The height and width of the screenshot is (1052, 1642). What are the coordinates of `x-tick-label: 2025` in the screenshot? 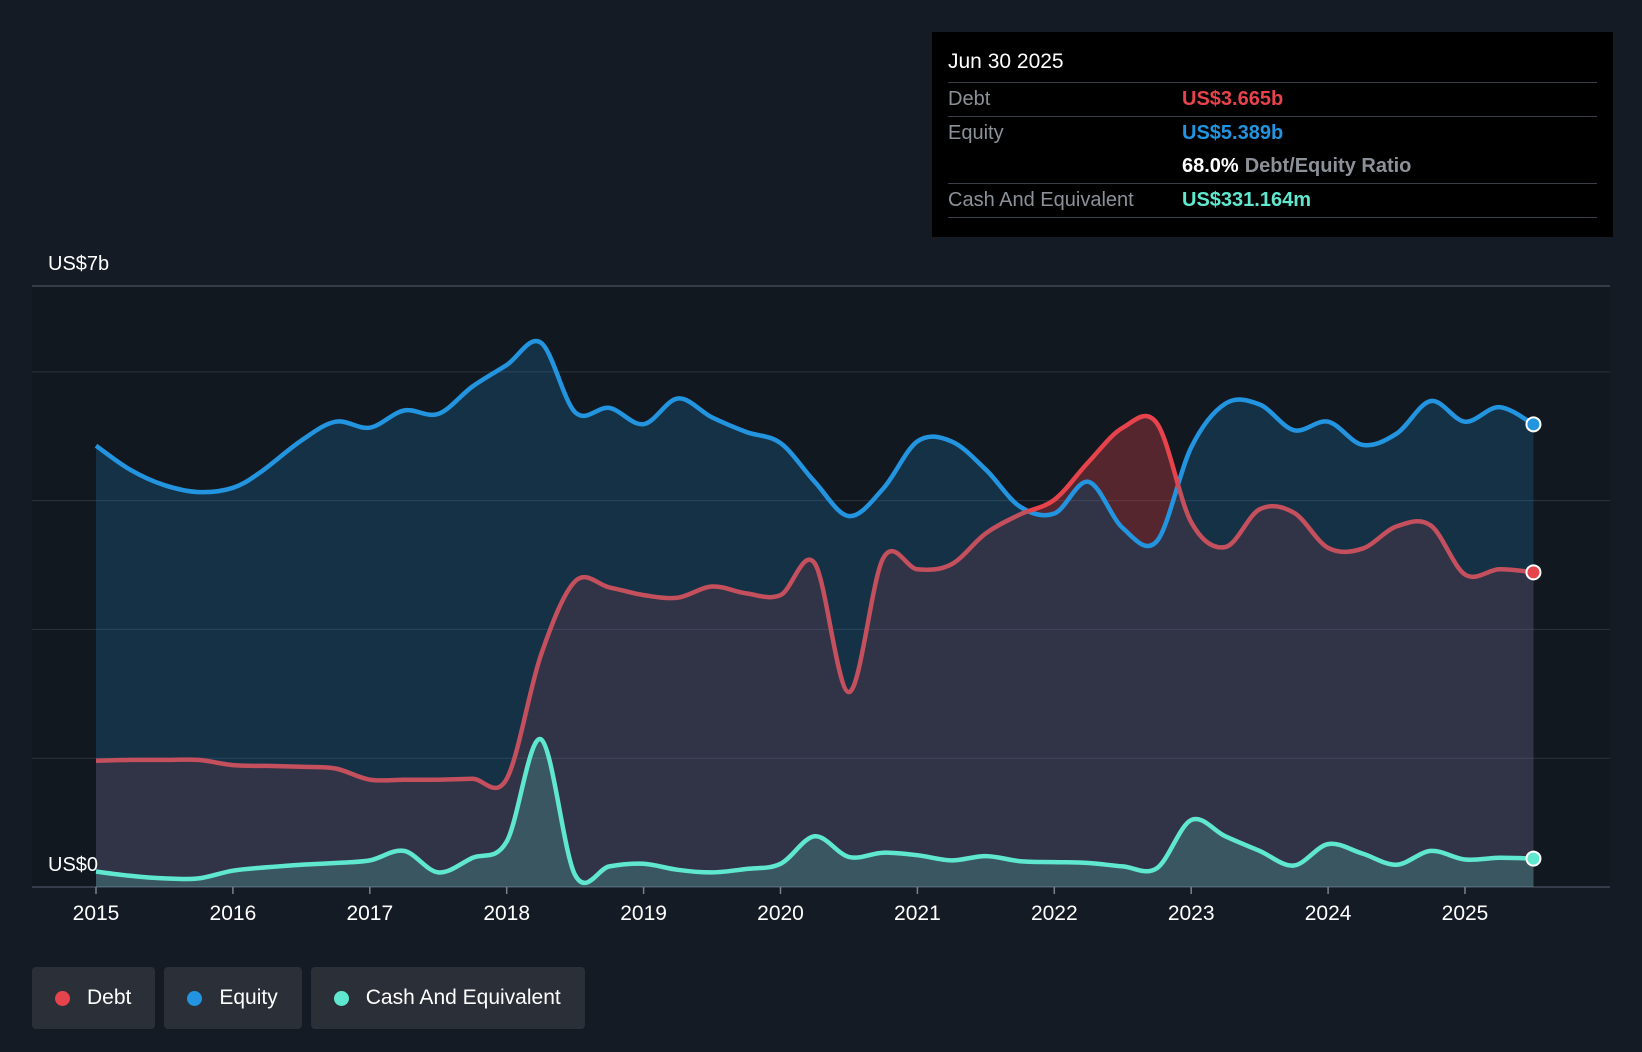 It's located at (1465, 913).